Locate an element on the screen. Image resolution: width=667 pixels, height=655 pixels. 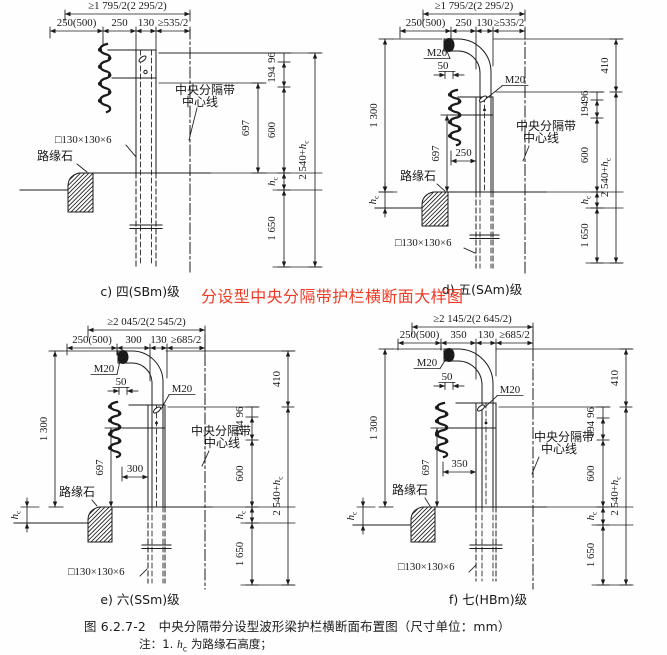
dim-label: 130 is located at coordinates (484, 23).